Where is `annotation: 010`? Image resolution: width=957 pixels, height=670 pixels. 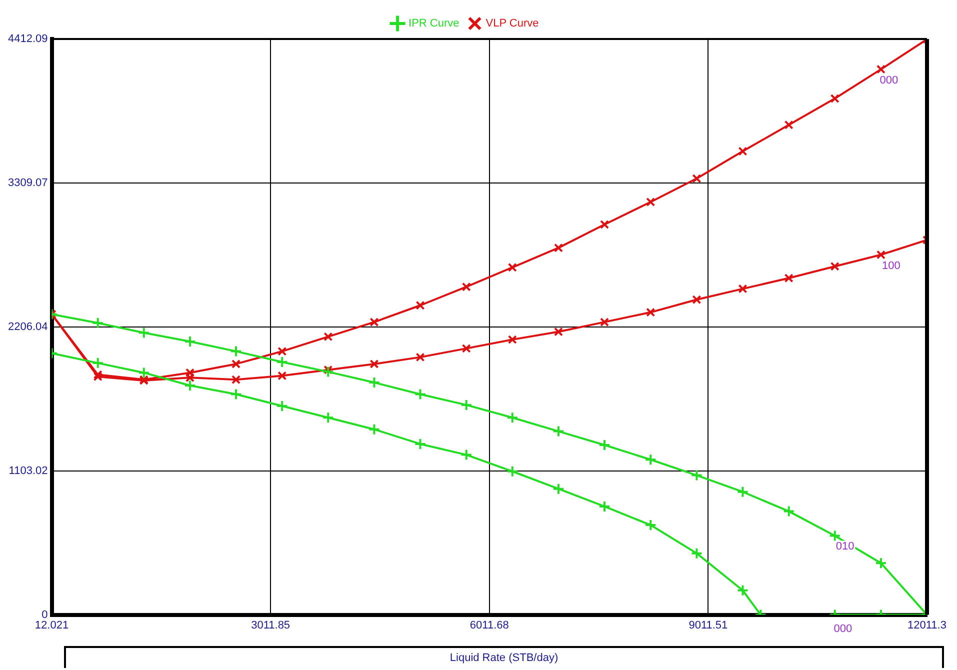 annotation: 010 is located at coordinates (845, 546).